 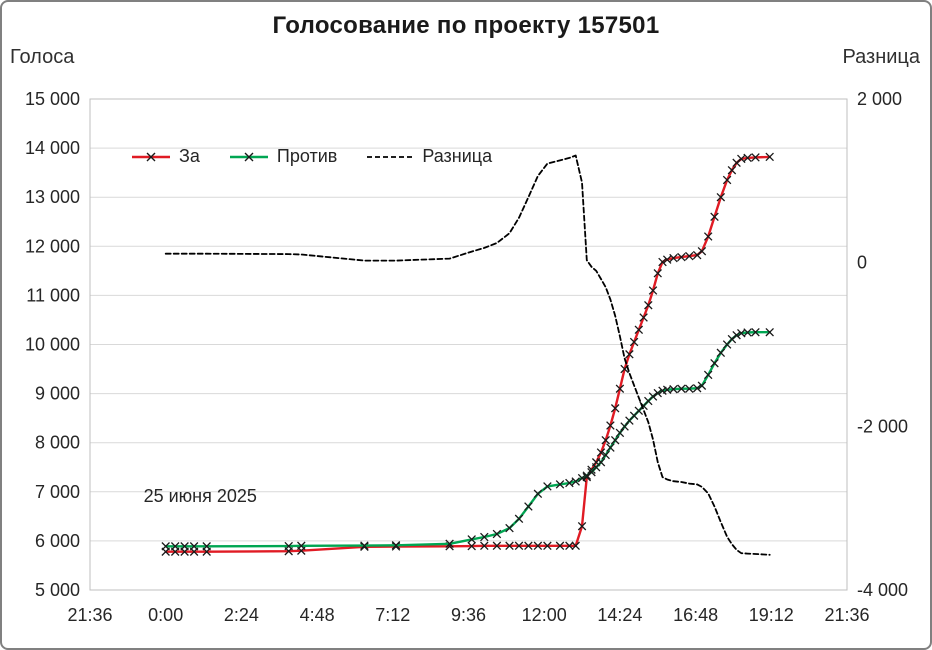 What do you see at coordinates (52, 246) in the screenshot?
I see `svg-text: 12 000` at bounding box center [52, 246].